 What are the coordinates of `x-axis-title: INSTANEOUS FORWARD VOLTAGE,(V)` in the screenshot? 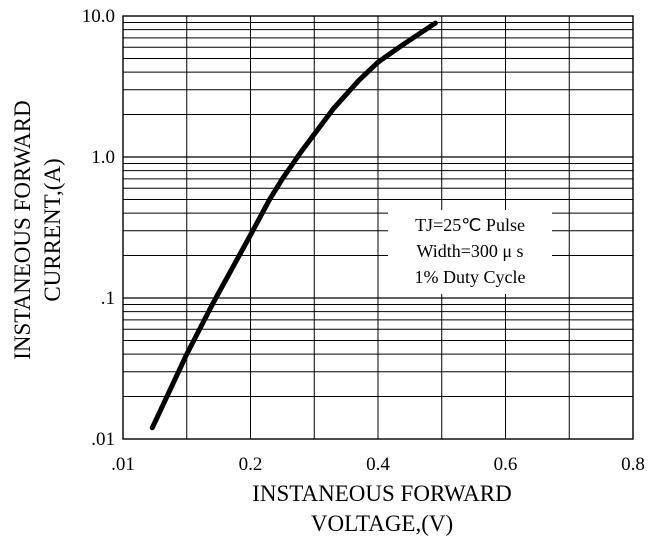 It's located at (382, 508).